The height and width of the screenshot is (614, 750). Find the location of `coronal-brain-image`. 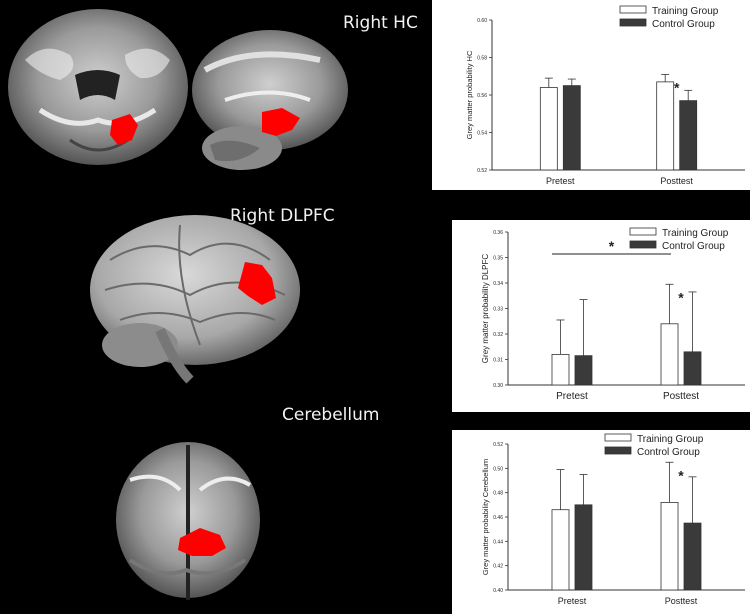

coronal-brain-image is located at coordinates (98, 87).